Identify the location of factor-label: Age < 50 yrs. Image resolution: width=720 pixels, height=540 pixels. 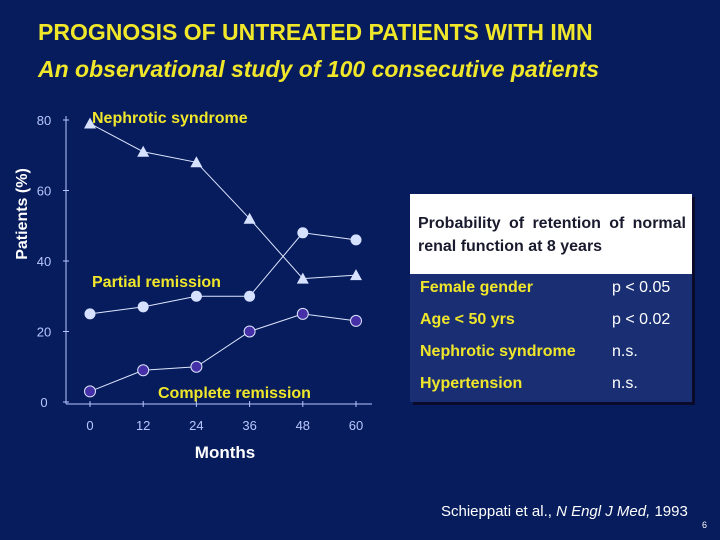
(467, 319).